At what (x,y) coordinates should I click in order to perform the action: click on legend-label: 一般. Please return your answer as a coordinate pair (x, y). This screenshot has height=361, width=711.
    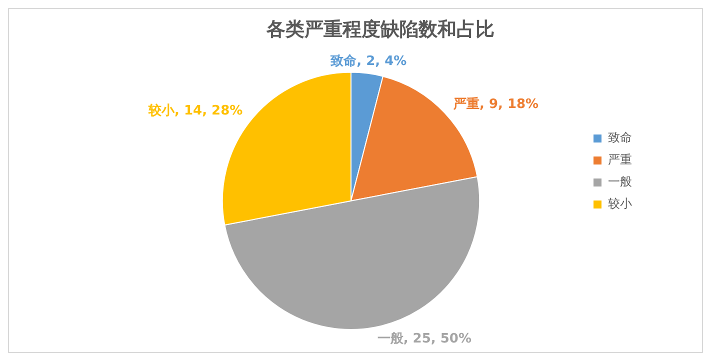
    Looking at the image, I should click on (620, 181).